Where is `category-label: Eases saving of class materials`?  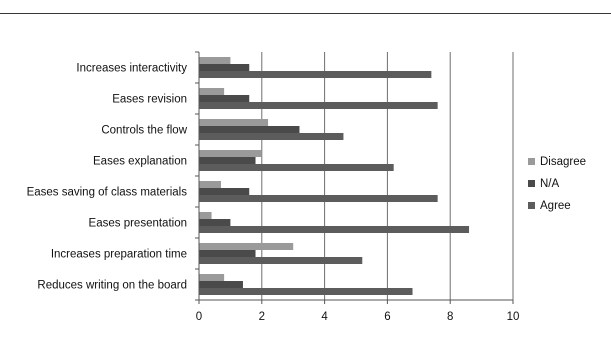 category-label: Eases saving of class materials is located at coordinates (107, 193).